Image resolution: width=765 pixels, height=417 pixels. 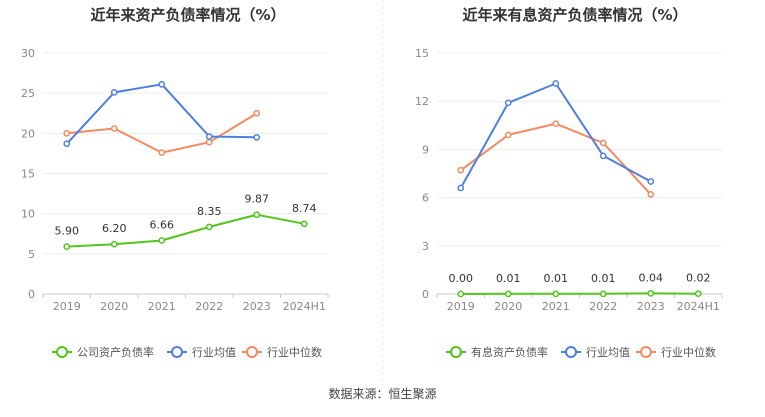 I want to click on chart1-data-label: 6.66, so click(x=162, y=224).